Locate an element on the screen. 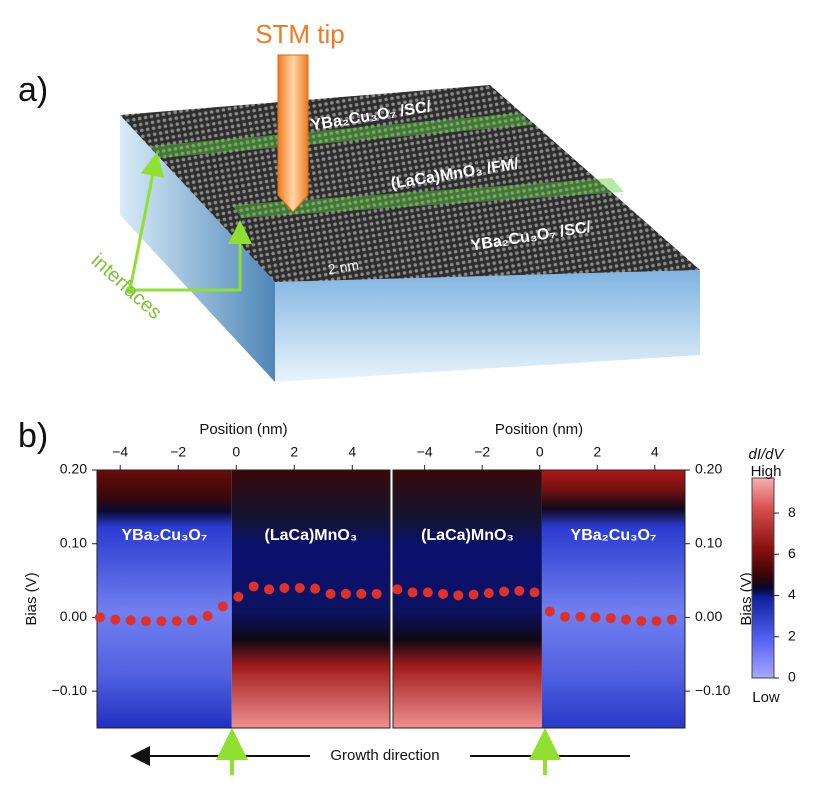 This screenshot has width=814, height=786. growth-label: Growth direction is located at coordinates (384, 755).